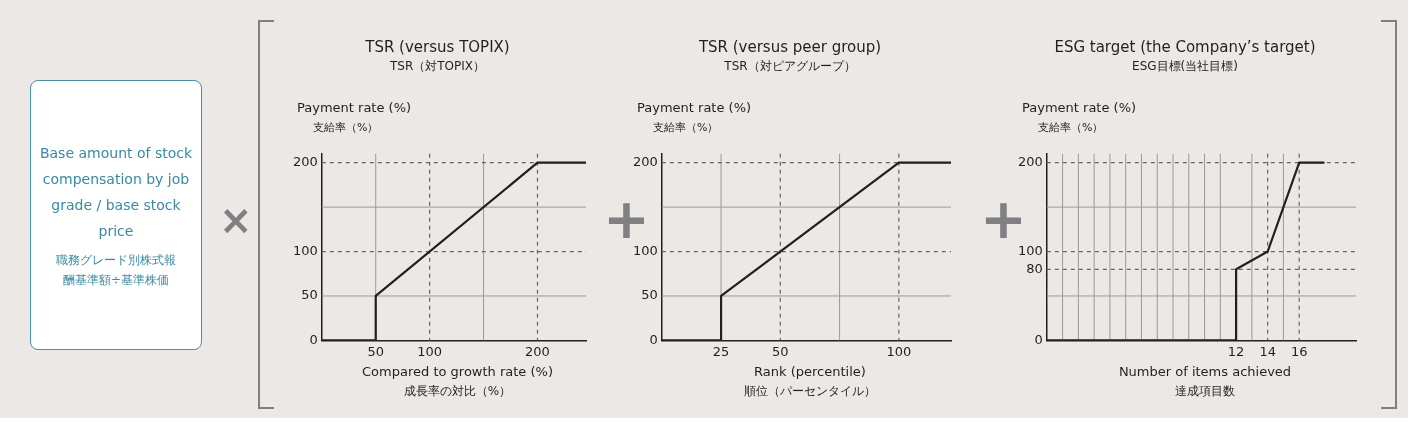 The image size is (1416, 426). Describe the element at coordinates (790, 66) in the screenshot. I see `chart-subtitle: TSR（対ピアグループ）` at that location.